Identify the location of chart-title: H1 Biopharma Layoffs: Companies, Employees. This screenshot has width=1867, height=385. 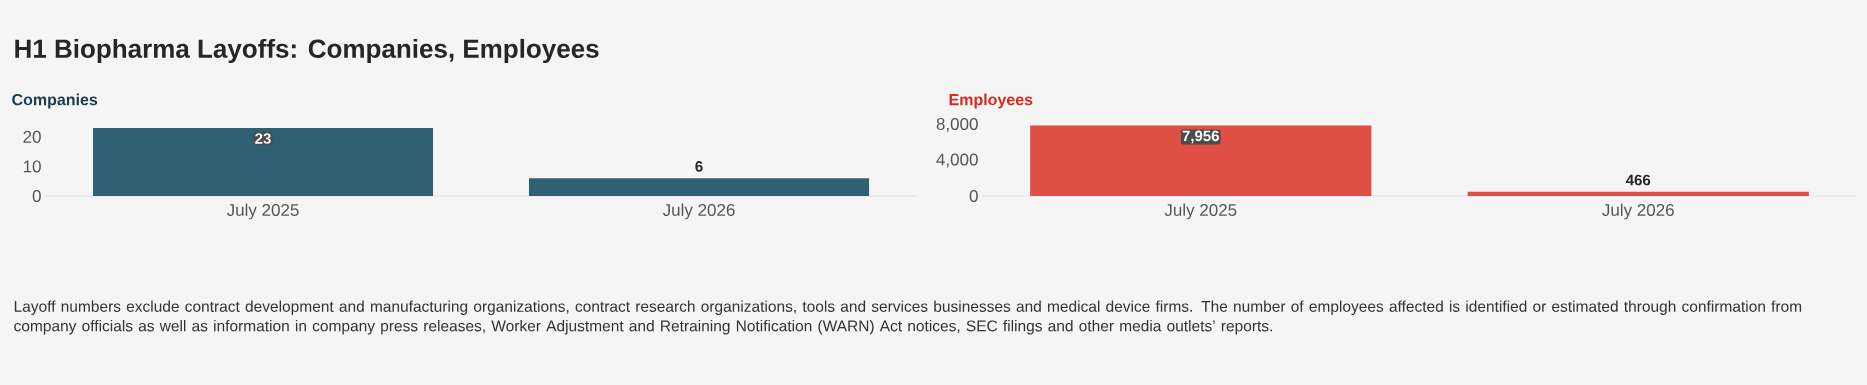
(307, 51).